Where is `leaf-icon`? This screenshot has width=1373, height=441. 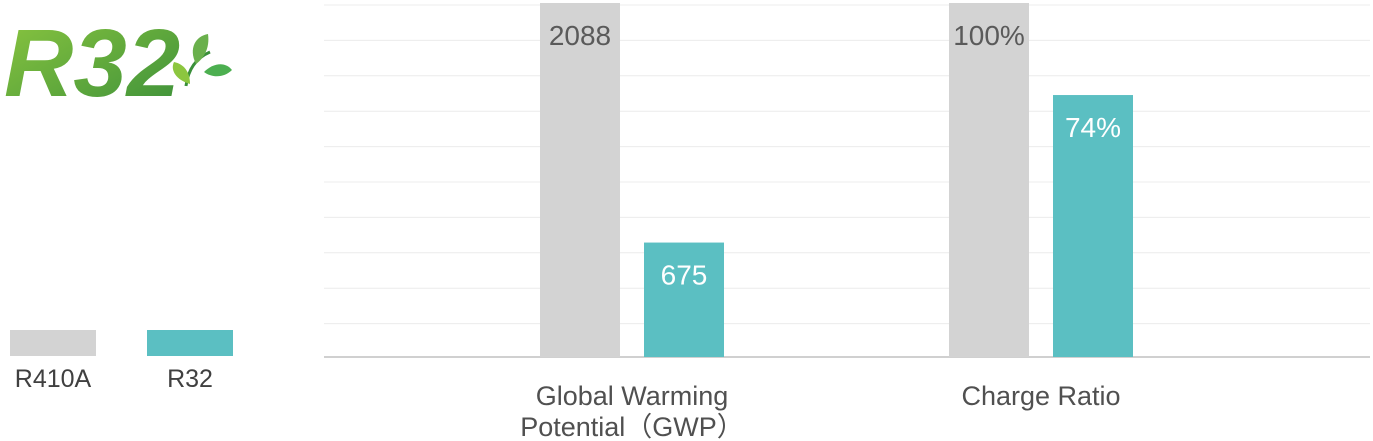 leaf-icon is located at coordinates (202, 60).